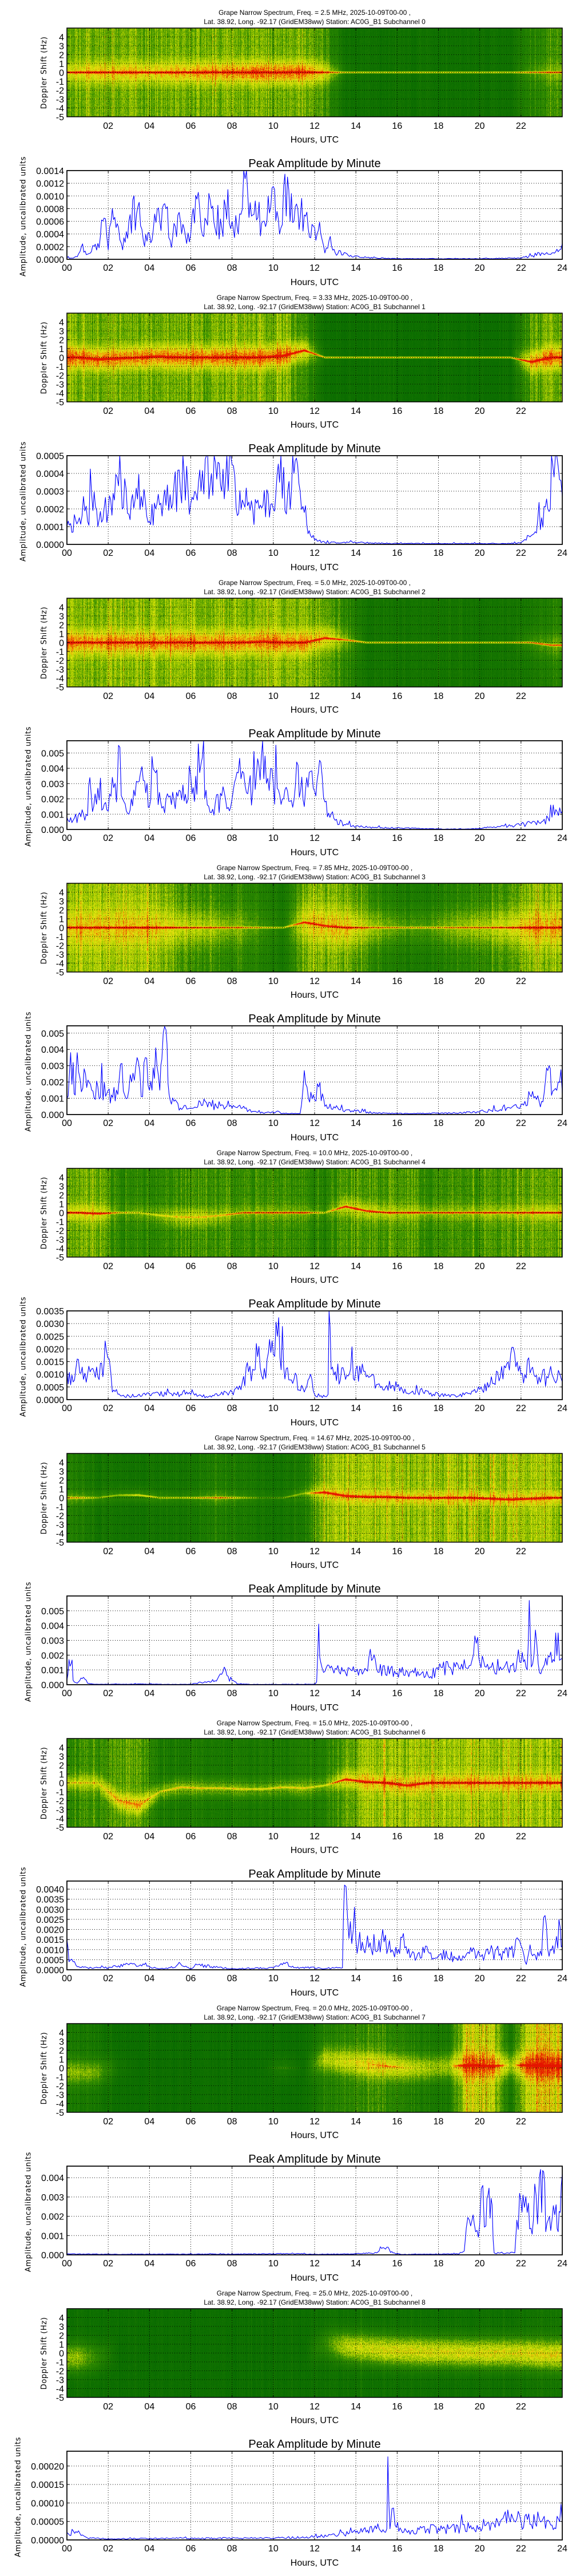  What do you see at coordinates (52, 800) in the screenshot?
I see `y-tick-label: 0.002` at bounding box center [52, 800].